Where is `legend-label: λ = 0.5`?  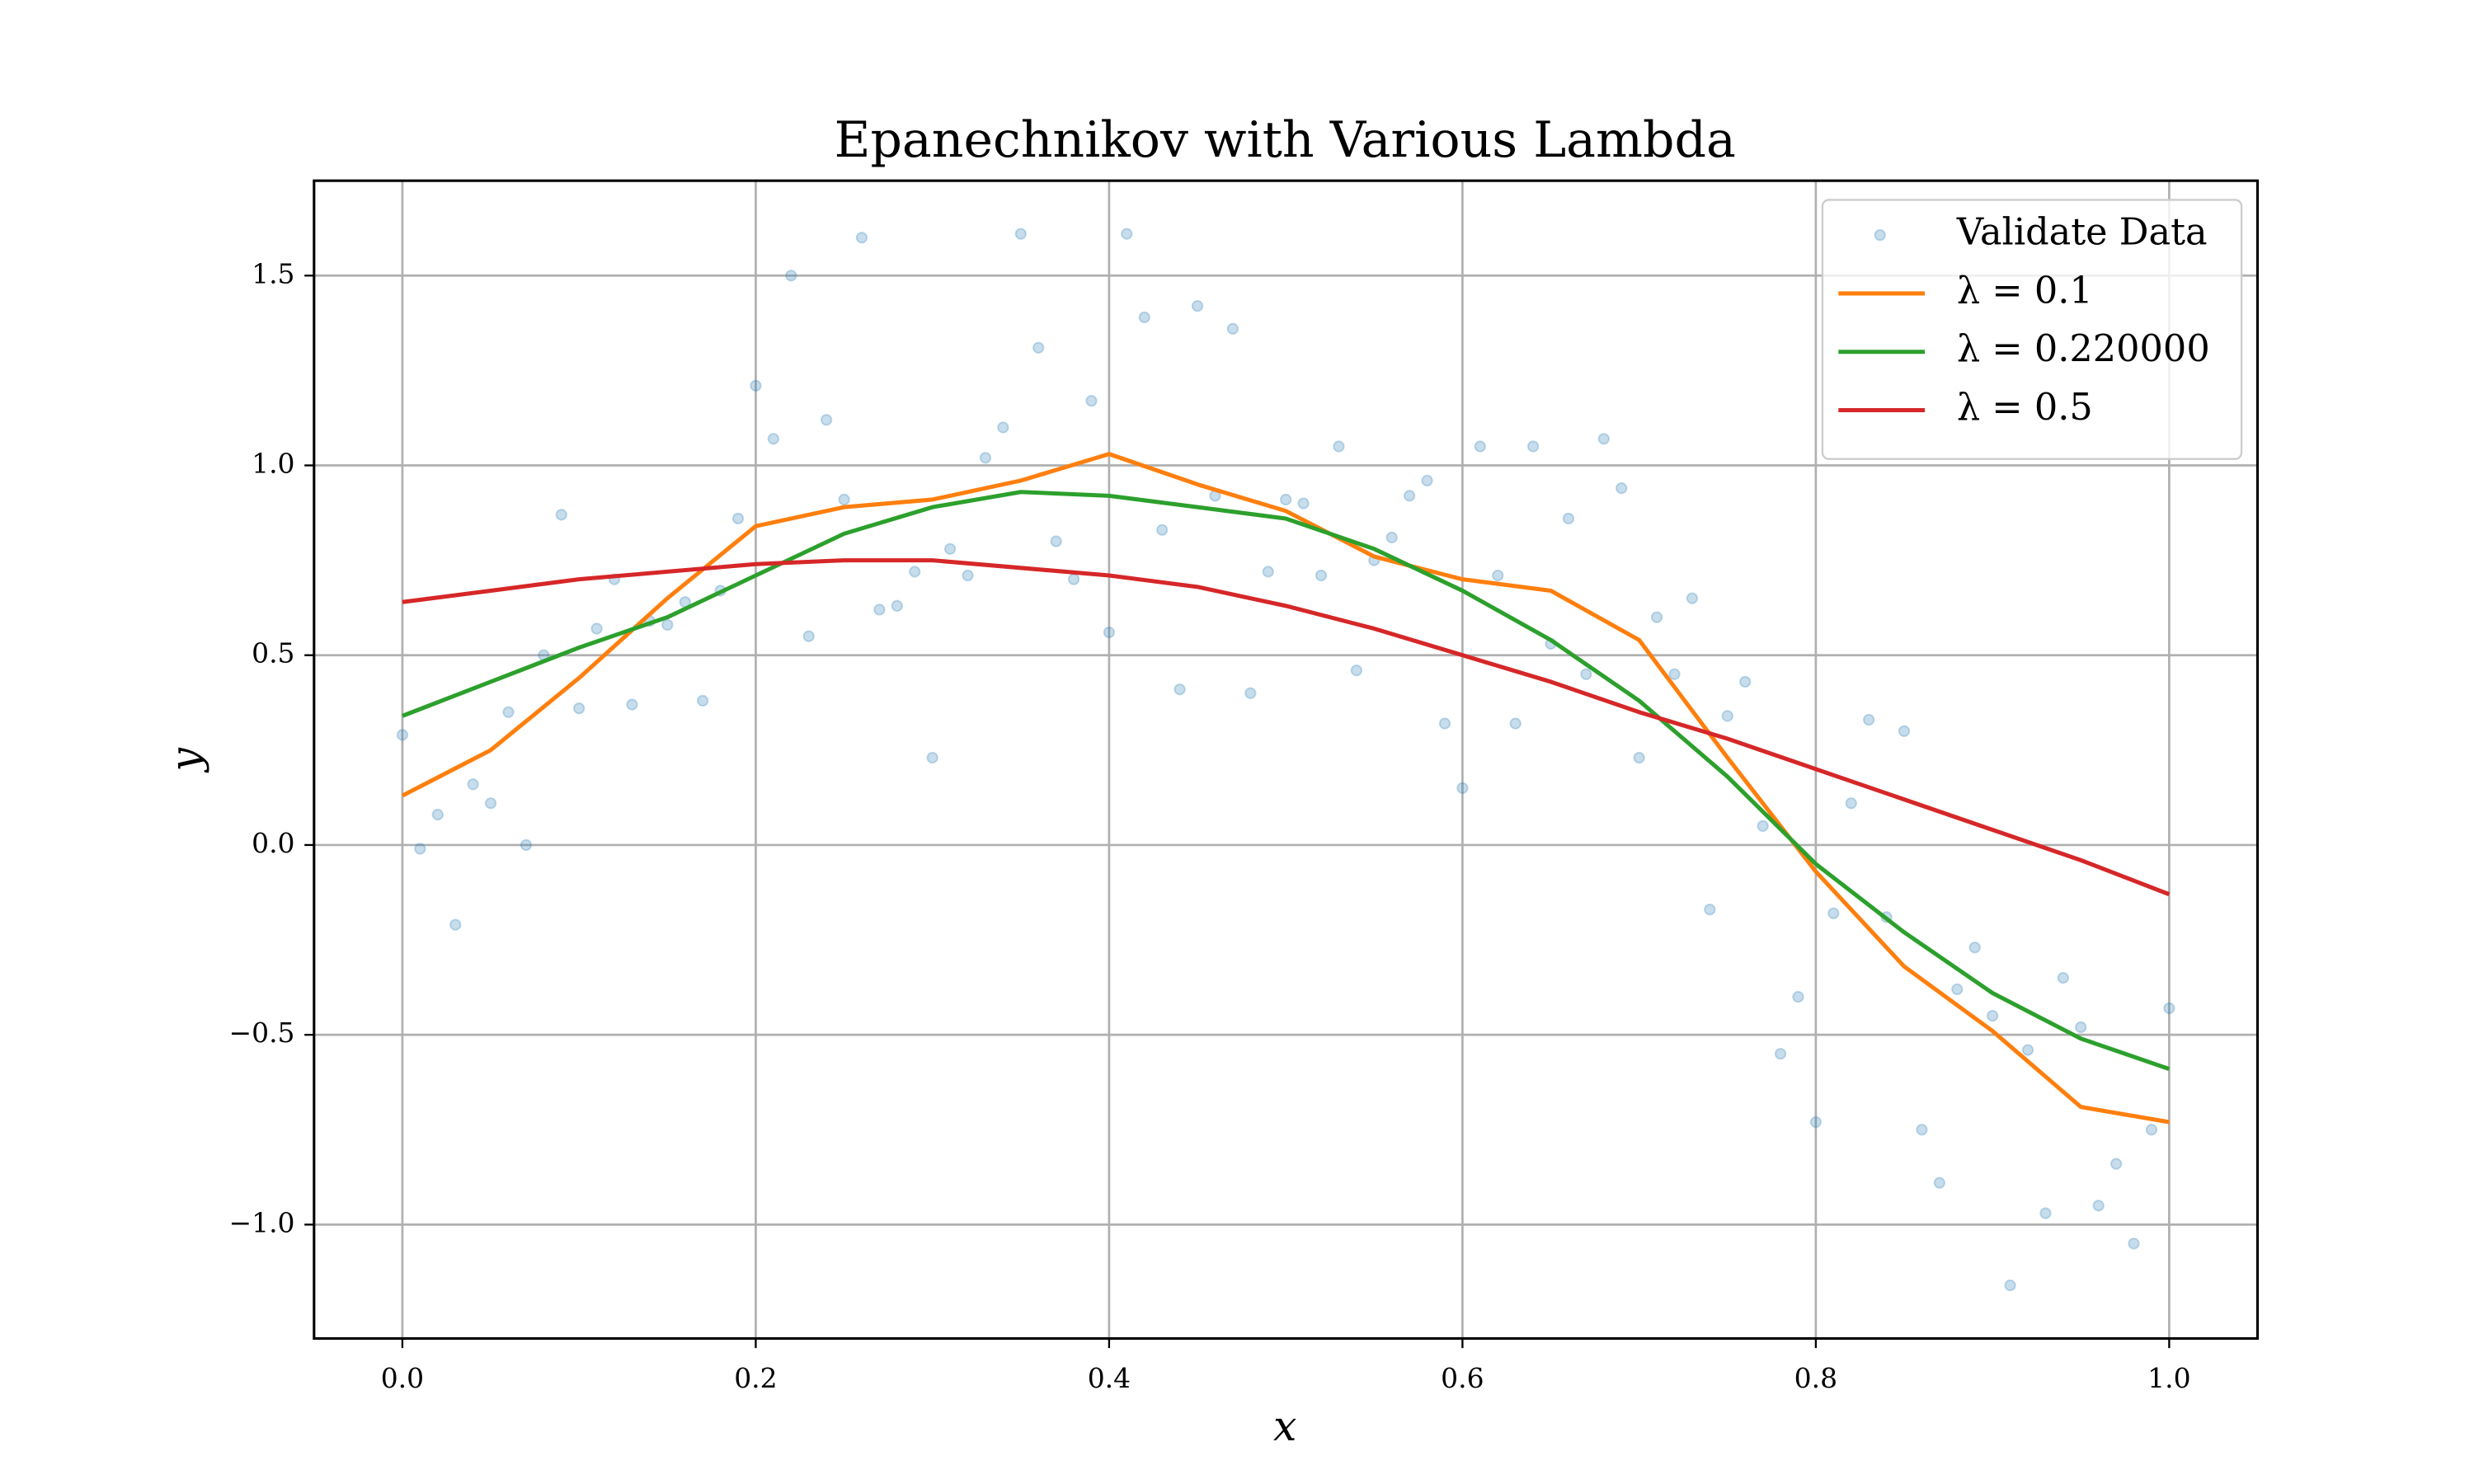
legend-label: λ = 0.5 is located at coordinates (2025, 407).